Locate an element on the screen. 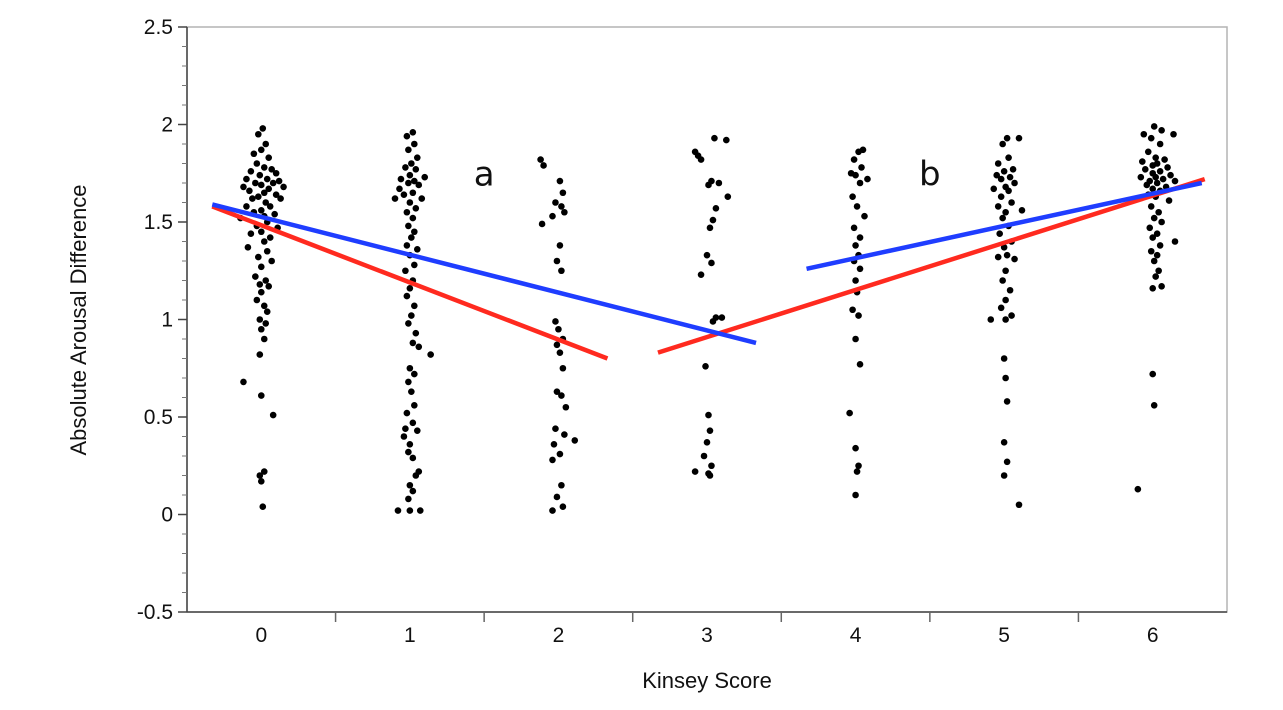 The image size is (1283, 710). y-tick-label: 2.5 is located at coordinates (158, 27).